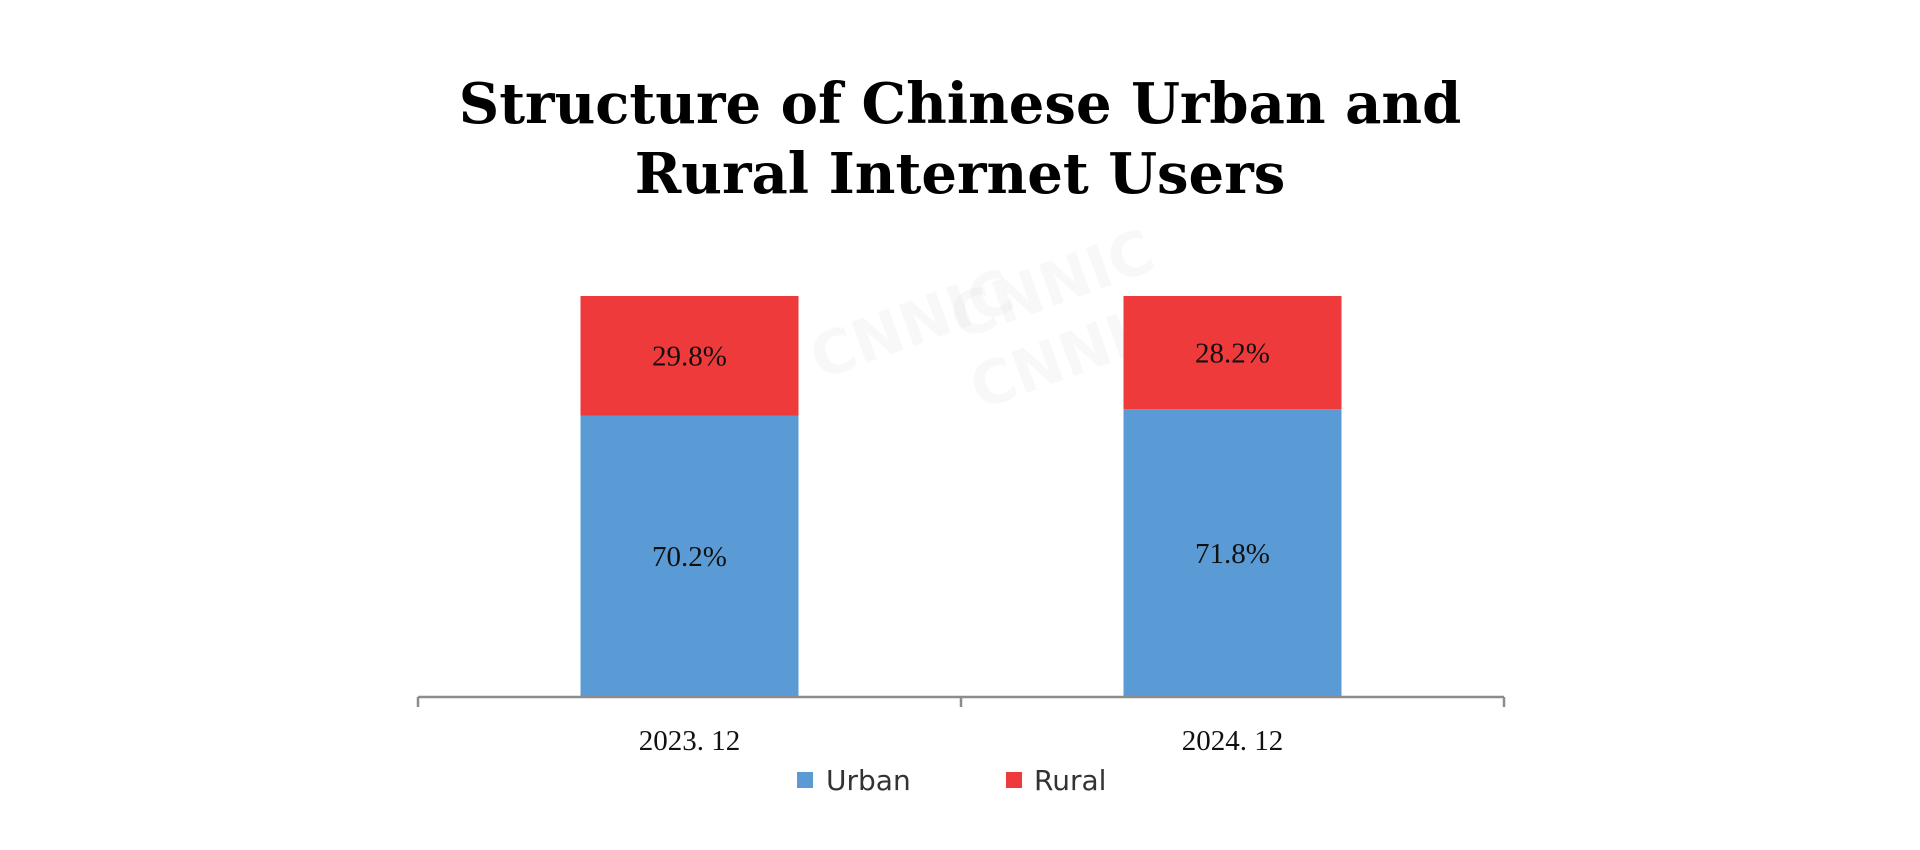  Describe the element at coordinates (961, 741) in the screenshot. I see `x-tick-labels: 2023. 12 2024. 12` at that location.